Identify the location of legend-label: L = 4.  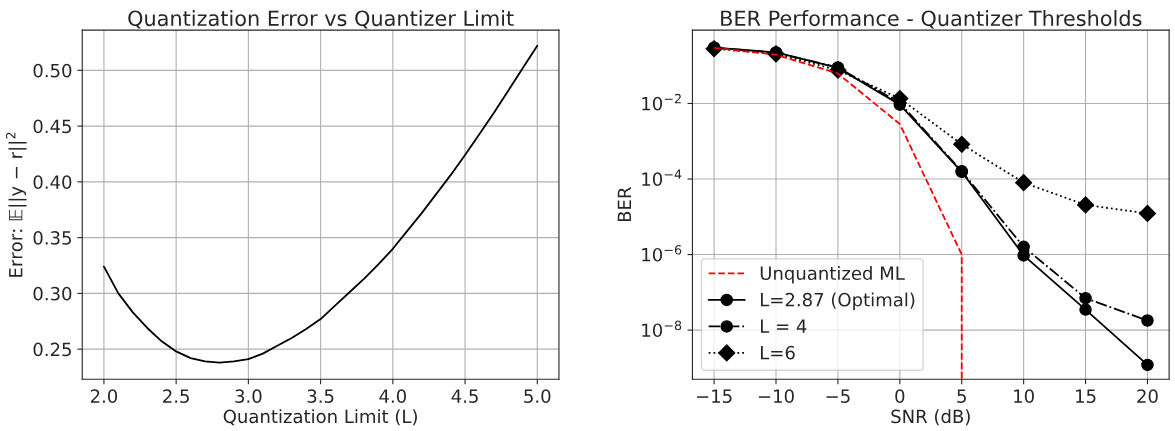
(784, 326).